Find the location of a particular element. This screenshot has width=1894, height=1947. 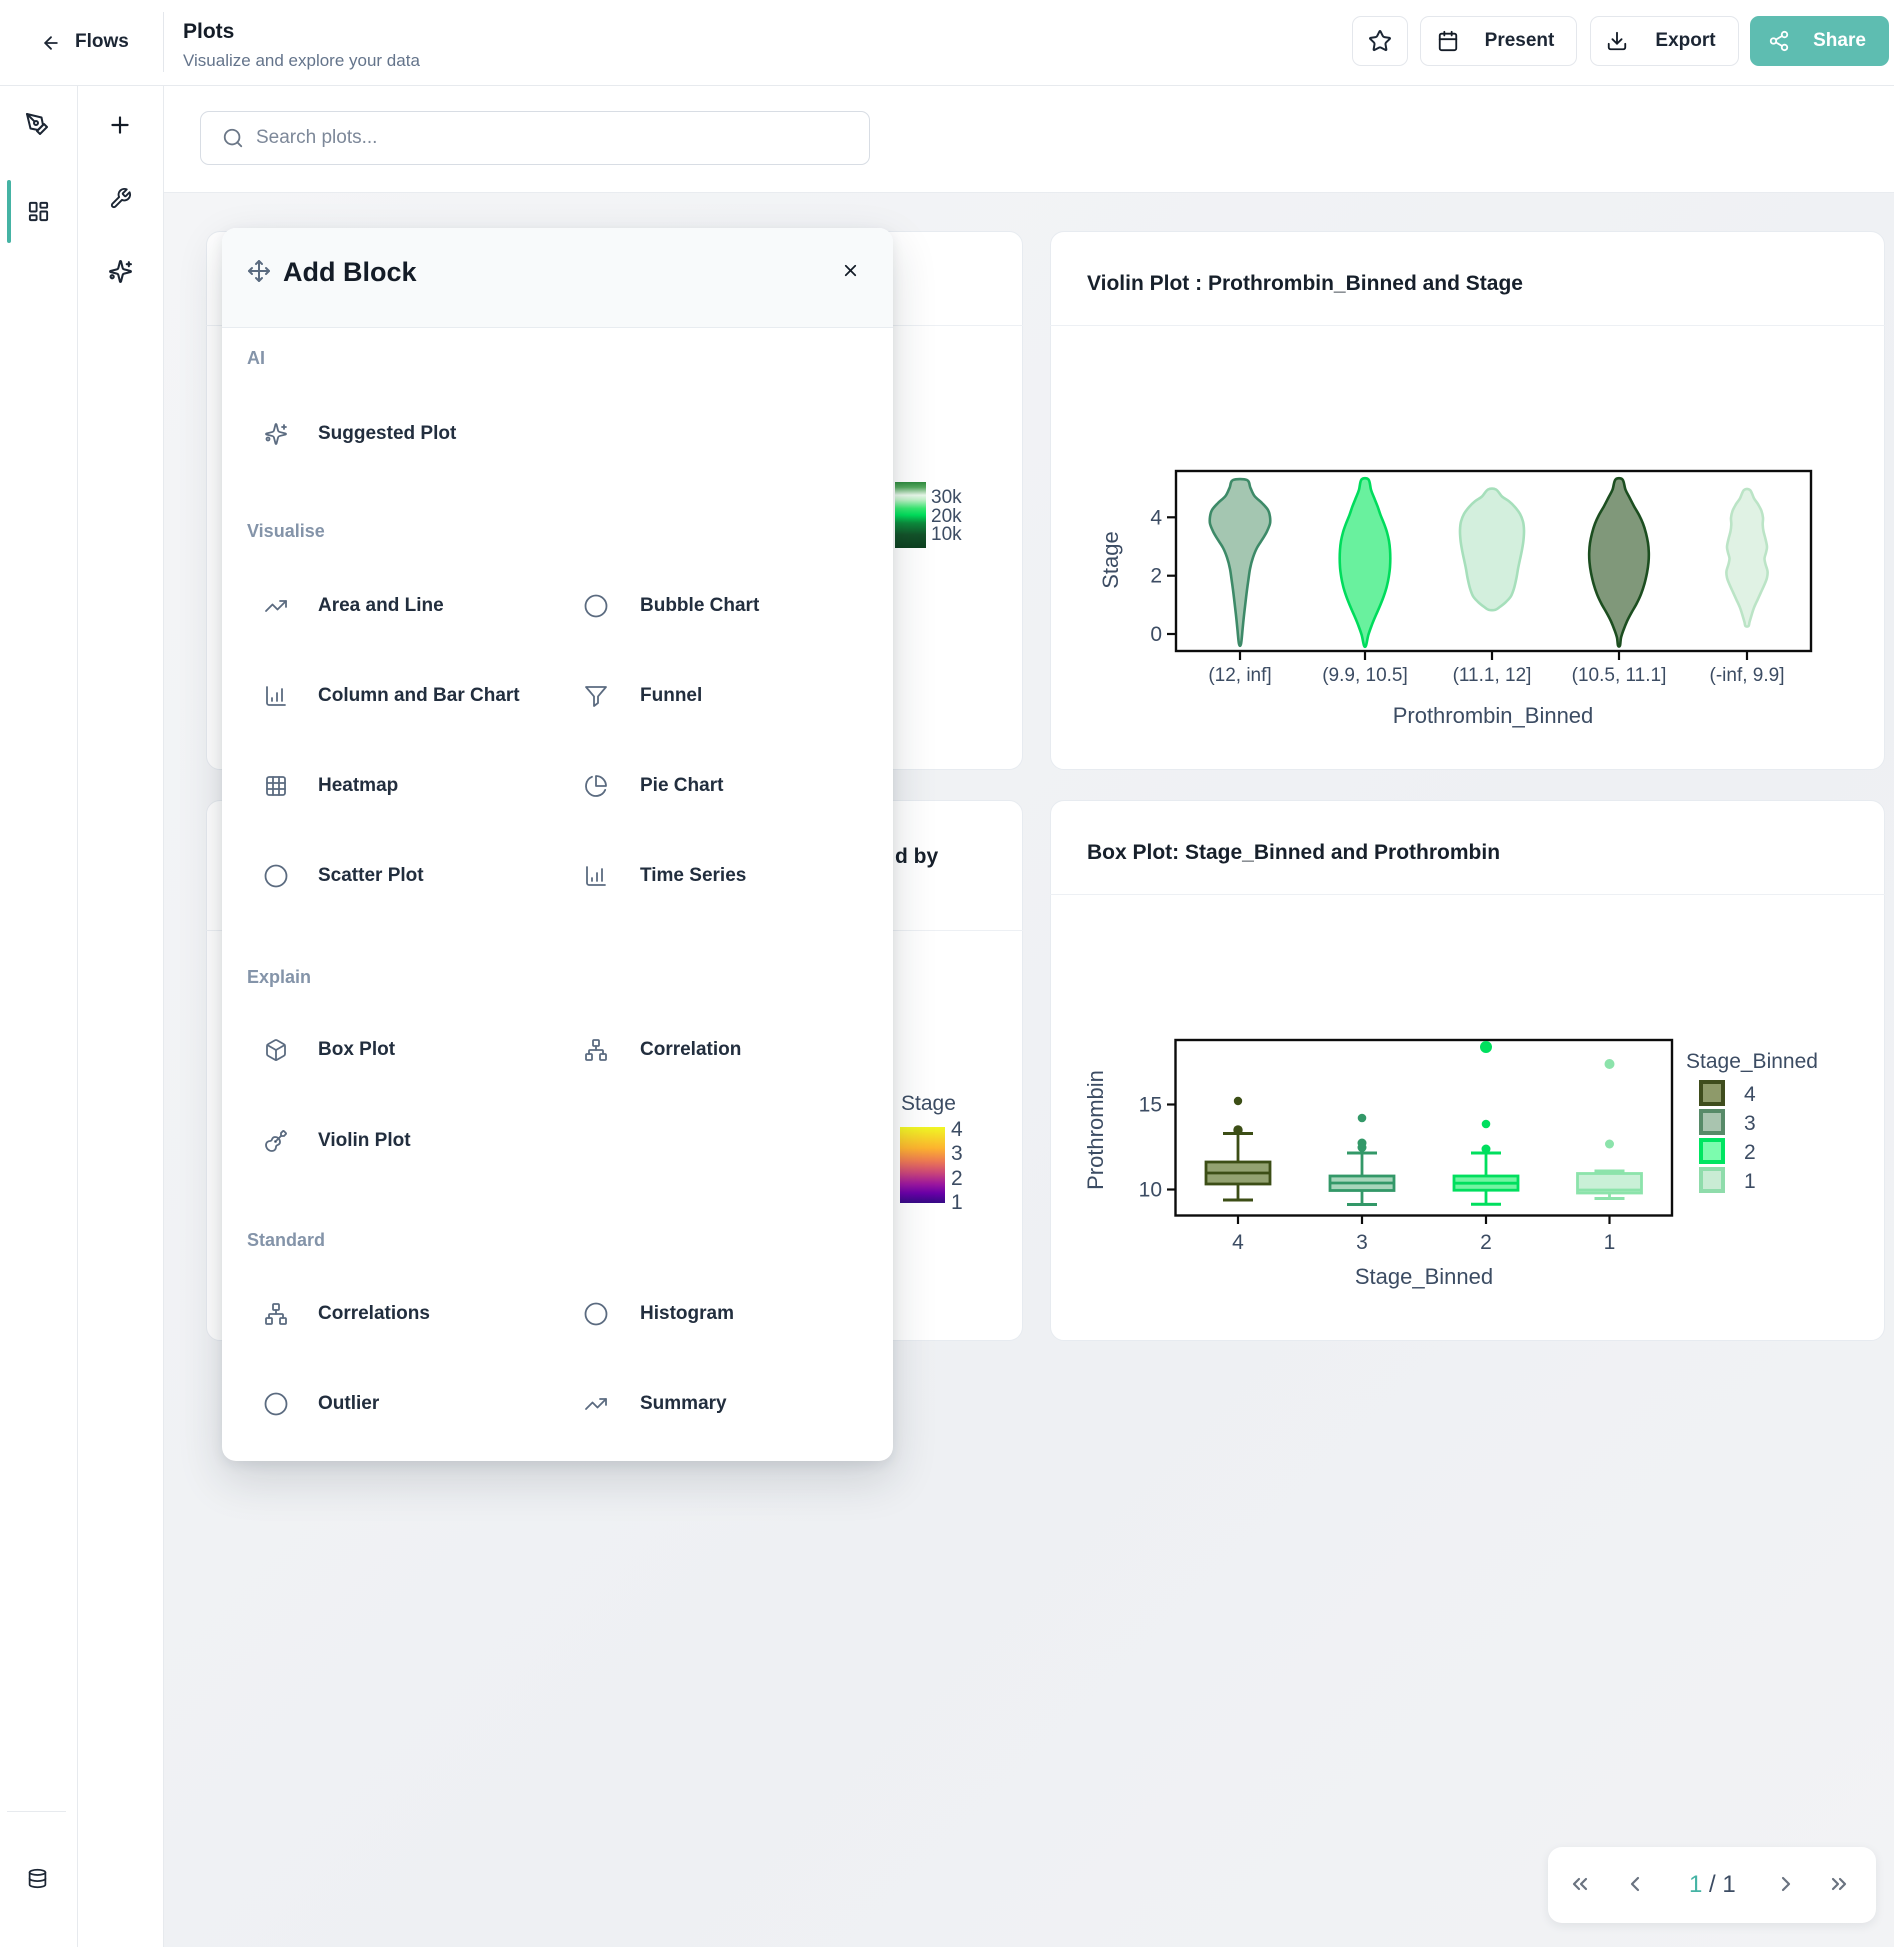

svg-text: 15 is located at coordinates (1150, 1105).